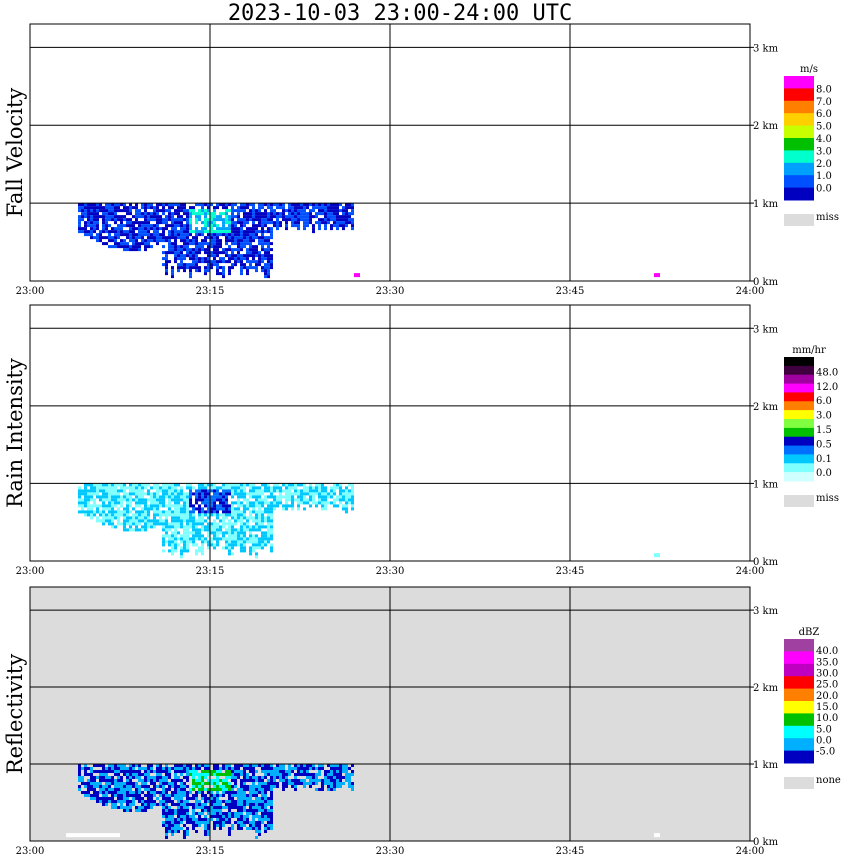 The image size is (850, 868). What do you see at coordinates (750, 291) in the screenshot?
I see `x-tick-label: 24:00` at bounding box center [750, 291].